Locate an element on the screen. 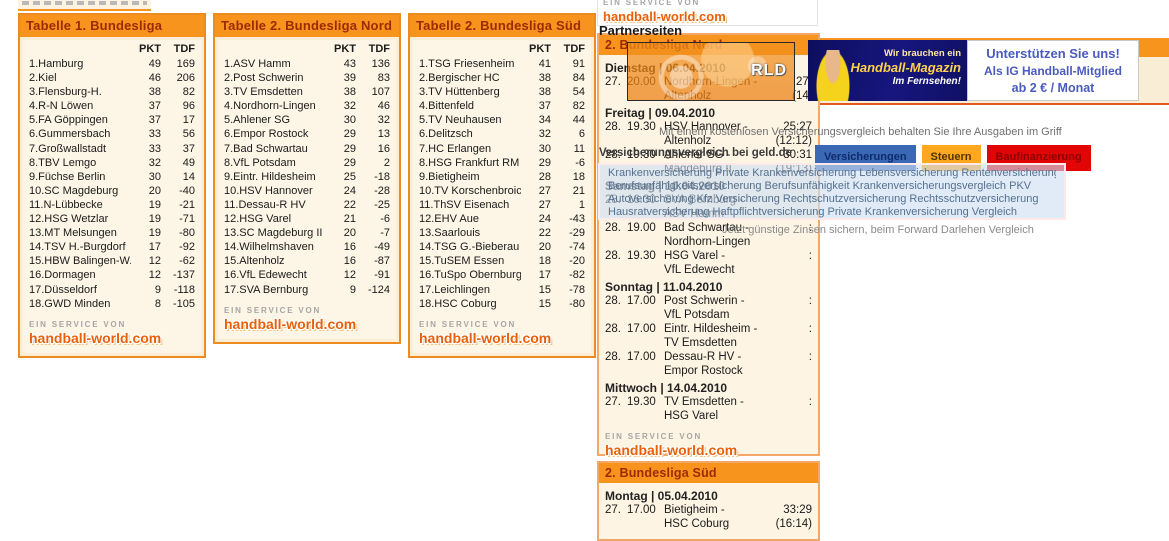 This screenshot has height=541, width=1169. match-row: 28. 19.30 Ahlener SG - 30:31 is located at coordinates (708, 155).